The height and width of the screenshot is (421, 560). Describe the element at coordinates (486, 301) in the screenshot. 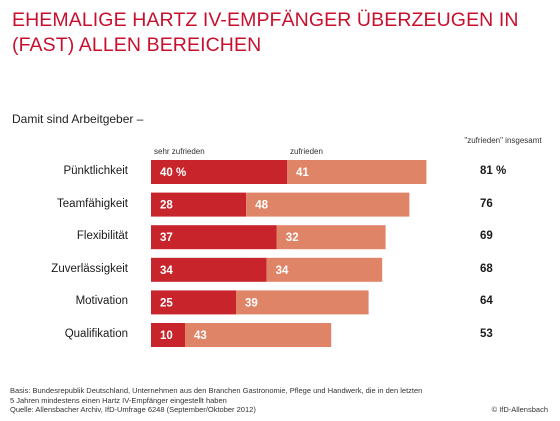

I see `total-value-motivation: 64` at that location.